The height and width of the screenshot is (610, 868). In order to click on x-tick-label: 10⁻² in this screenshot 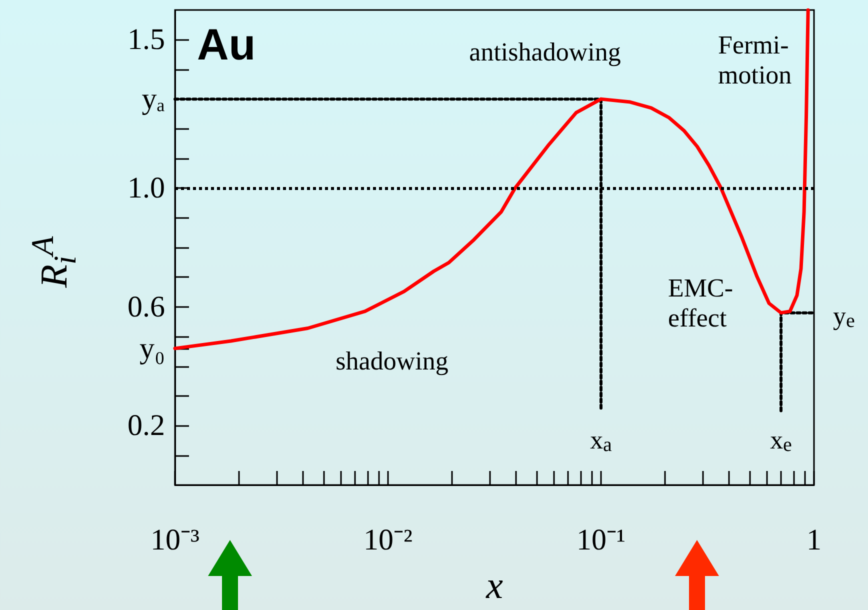, I will do `click(388, 540)`.